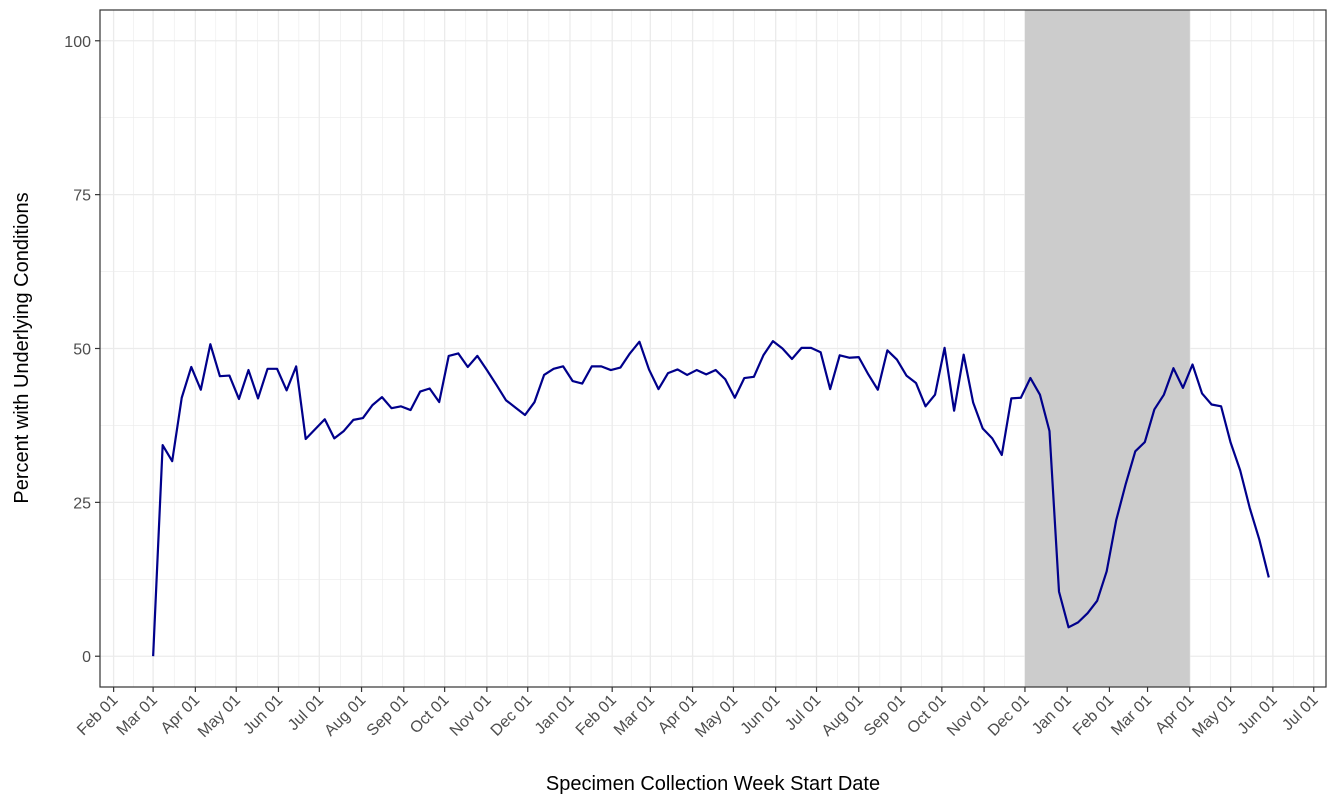 Image resolution: width=1336 pixels, height=805 pixels. What do you see at coordinates (22, 347) in the screenshot?
I see `y-axis-title: Percent with Underlying Conditions` at bounding box center [22, 347].